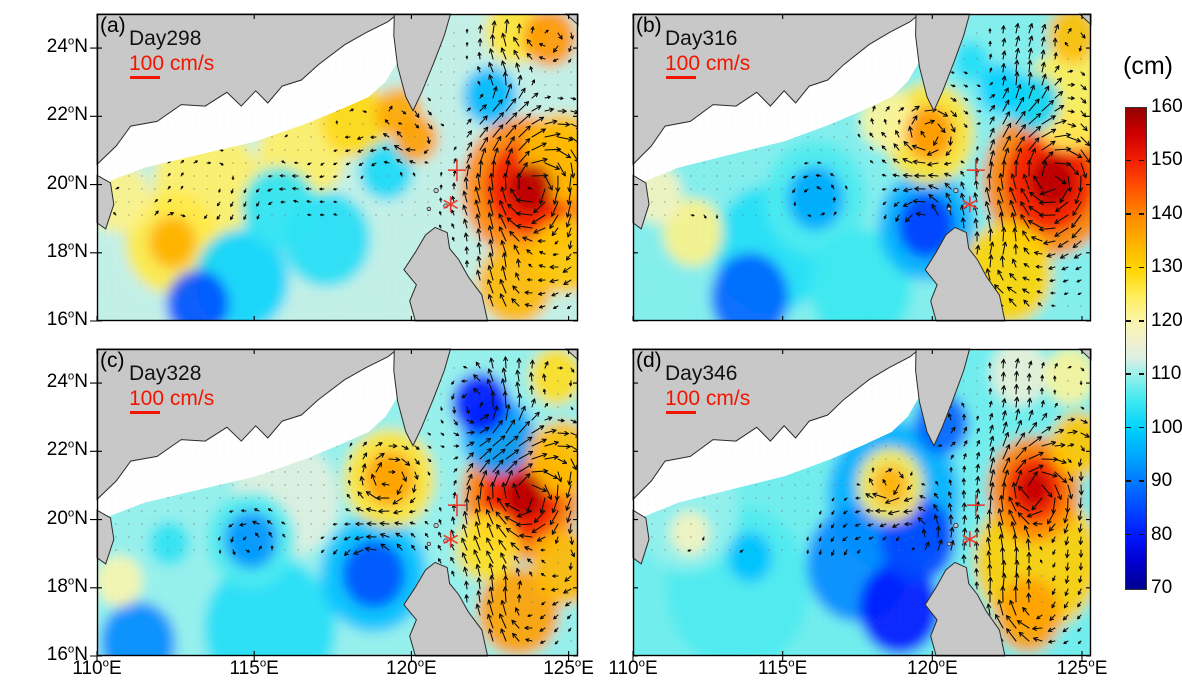  What do you see at coordinates (1166, 160) in the screenshot?
I see `colorbar-tick-label: 150` at bounding box center [1166, 160].